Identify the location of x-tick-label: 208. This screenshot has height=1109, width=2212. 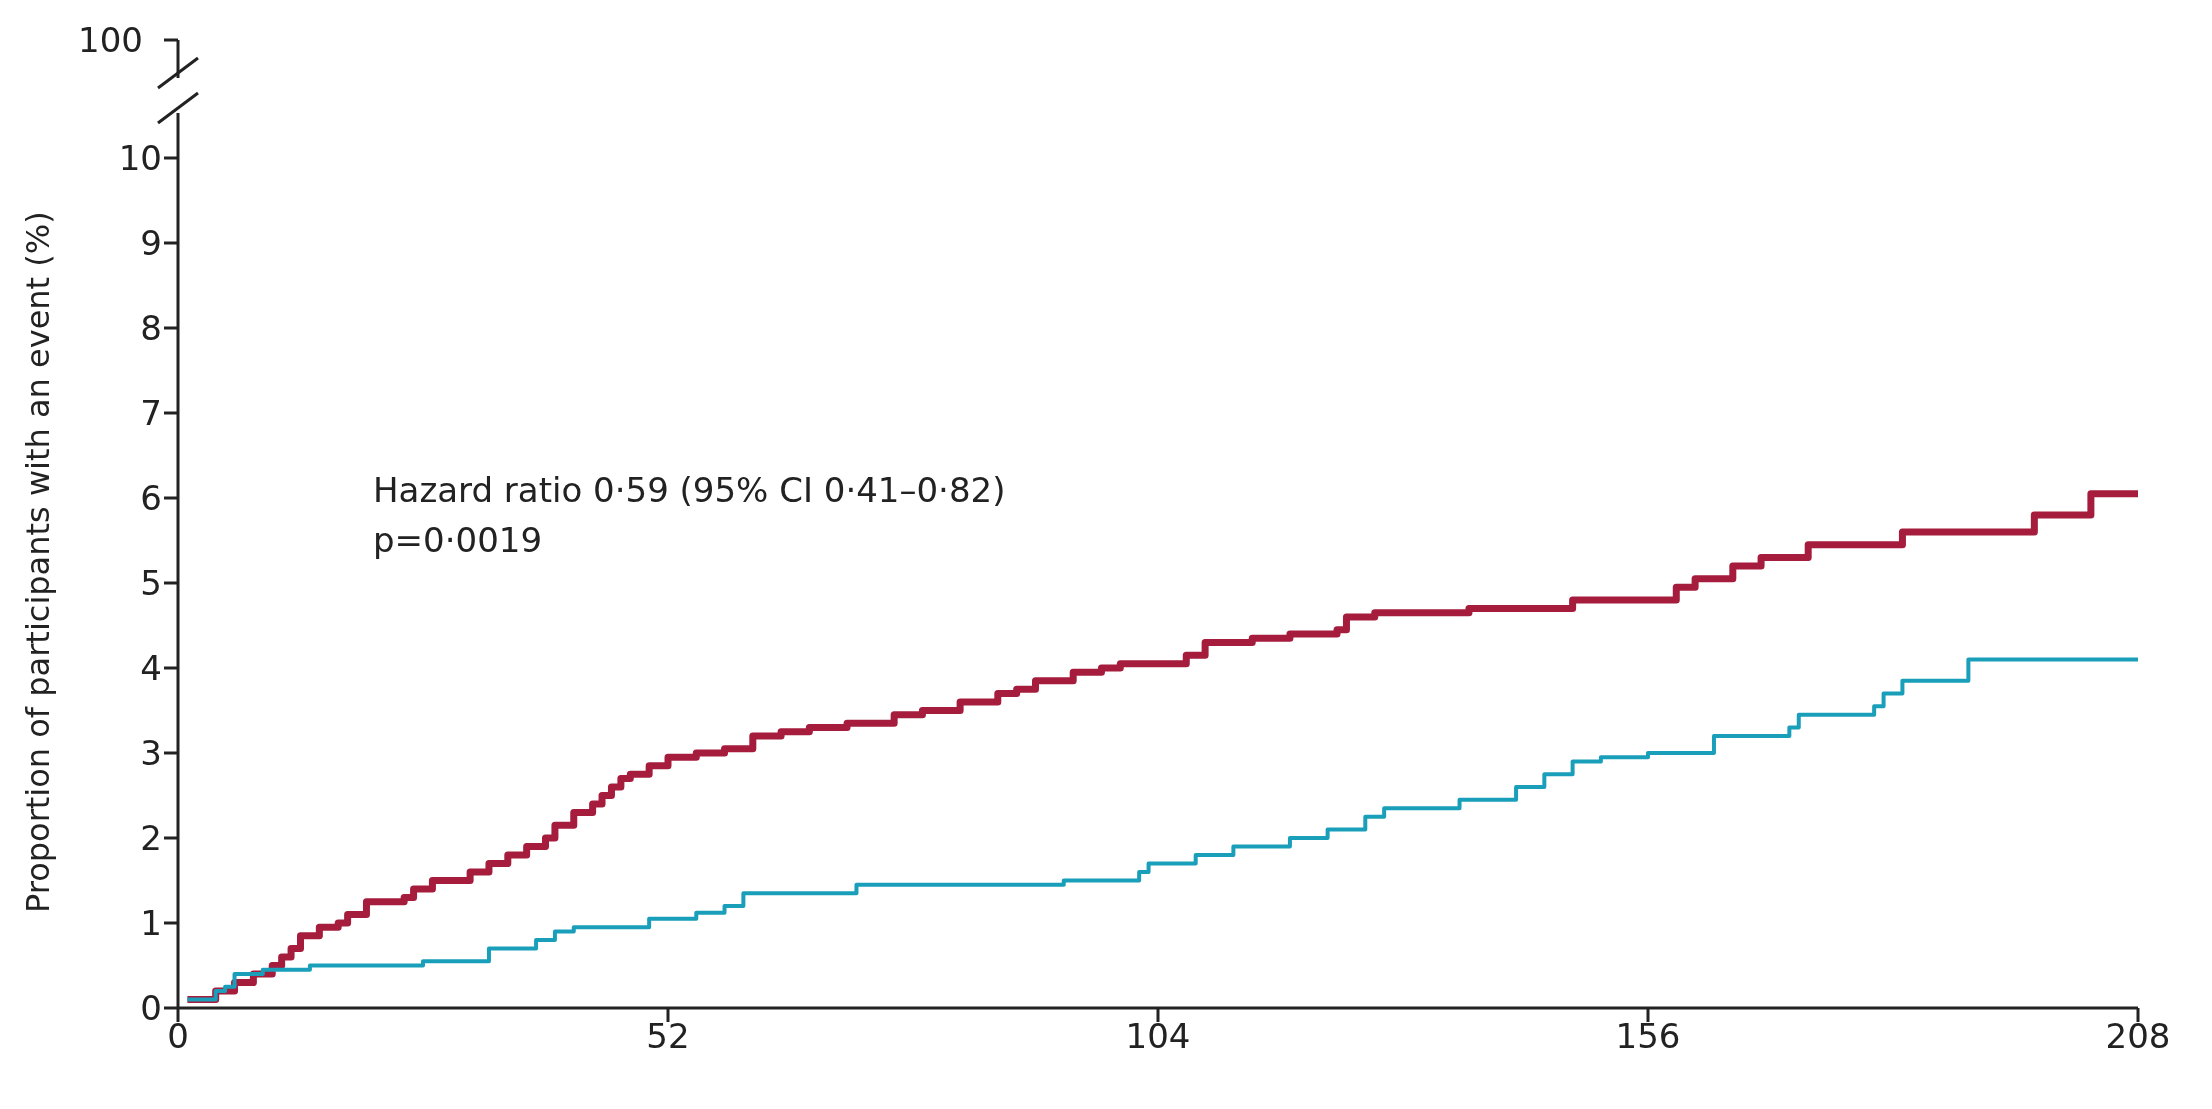
(2138, 1036).